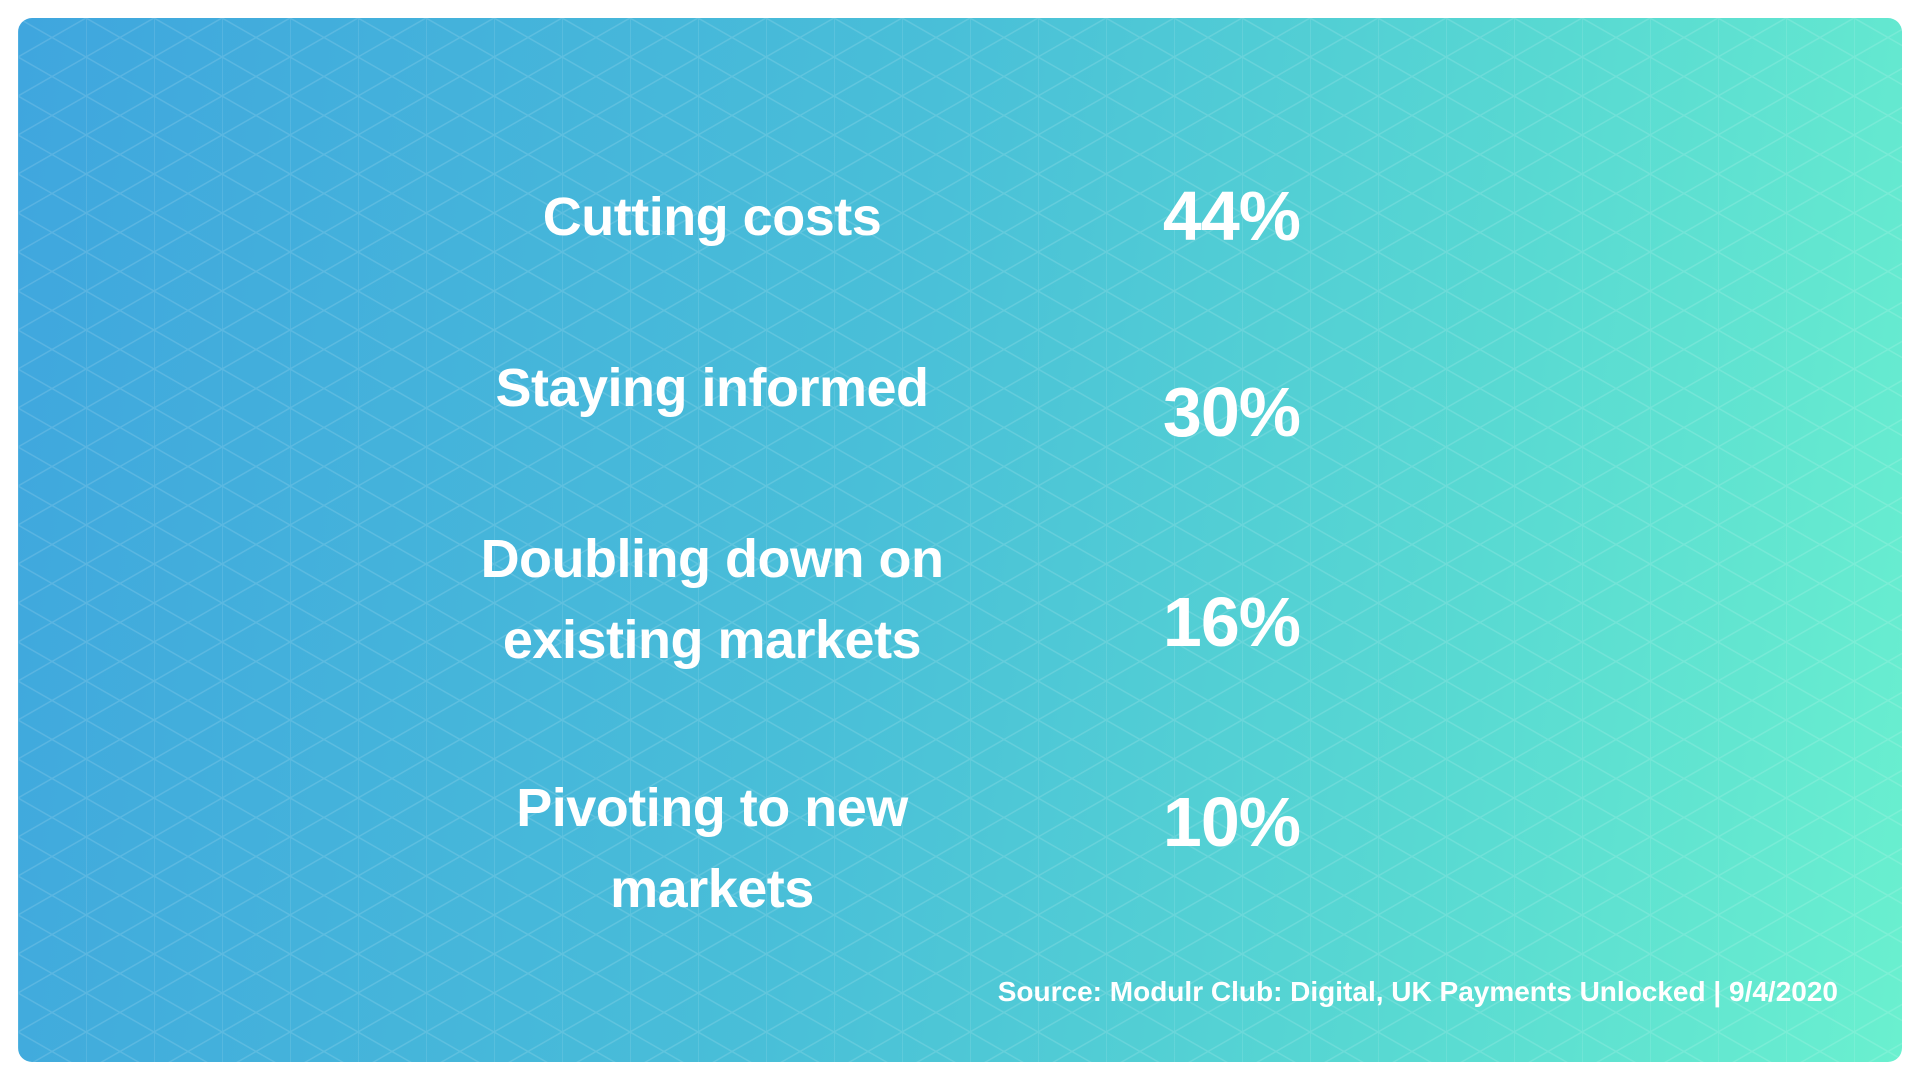  What do you see at coordinates (712, 848) in the screenshot?
I see `stat-label-pivoting: Pivoting to new markets` at bounding box center [712, 848].